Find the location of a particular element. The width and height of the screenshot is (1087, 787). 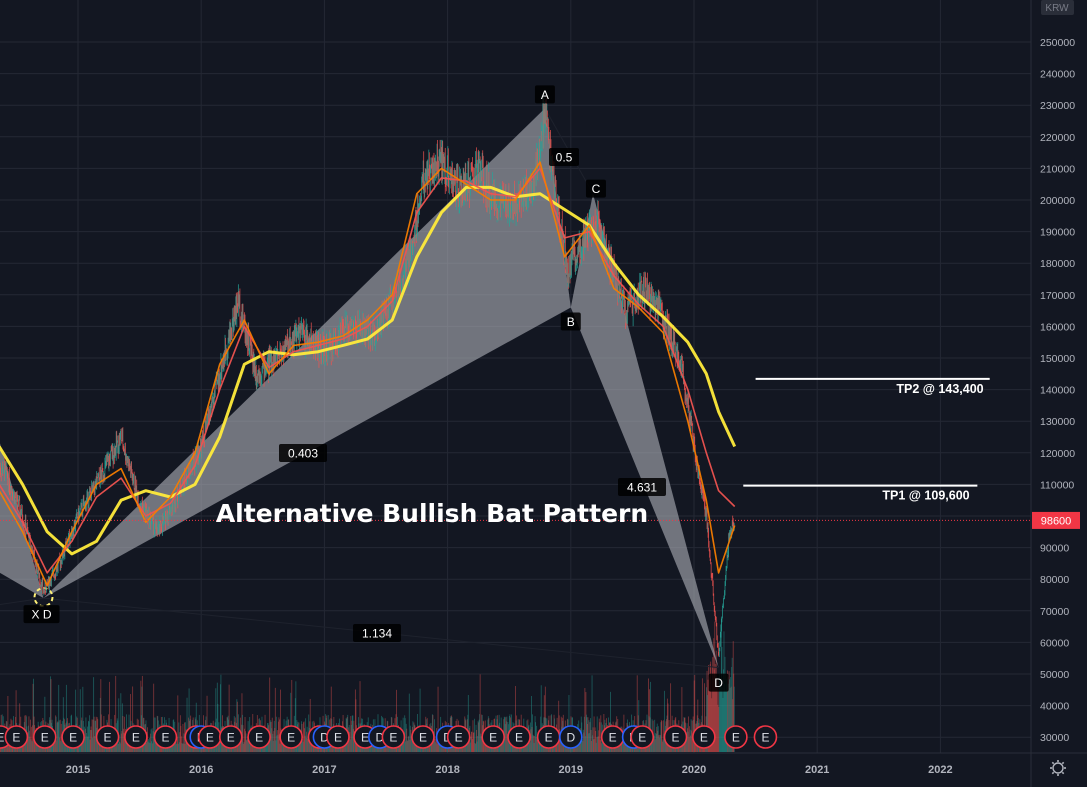

pattern-title: Alternative Bullish Bat Pattern is located at coordinates (432, 513).